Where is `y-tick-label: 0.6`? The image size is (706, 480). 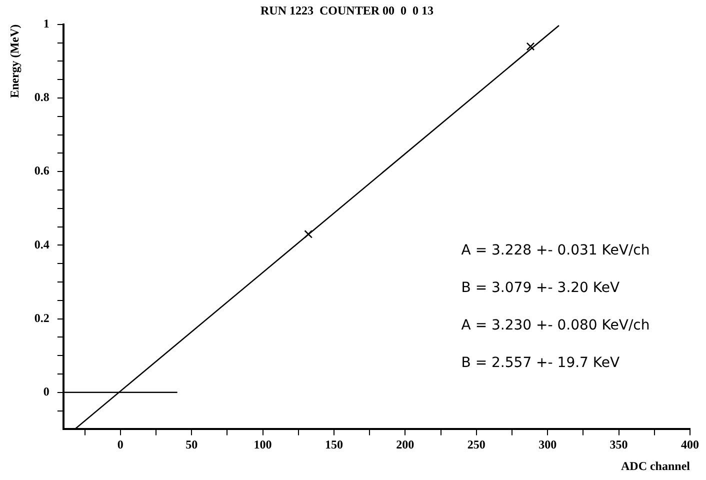
y-tick-label: 0.6 is located at coordinates (42, 171).